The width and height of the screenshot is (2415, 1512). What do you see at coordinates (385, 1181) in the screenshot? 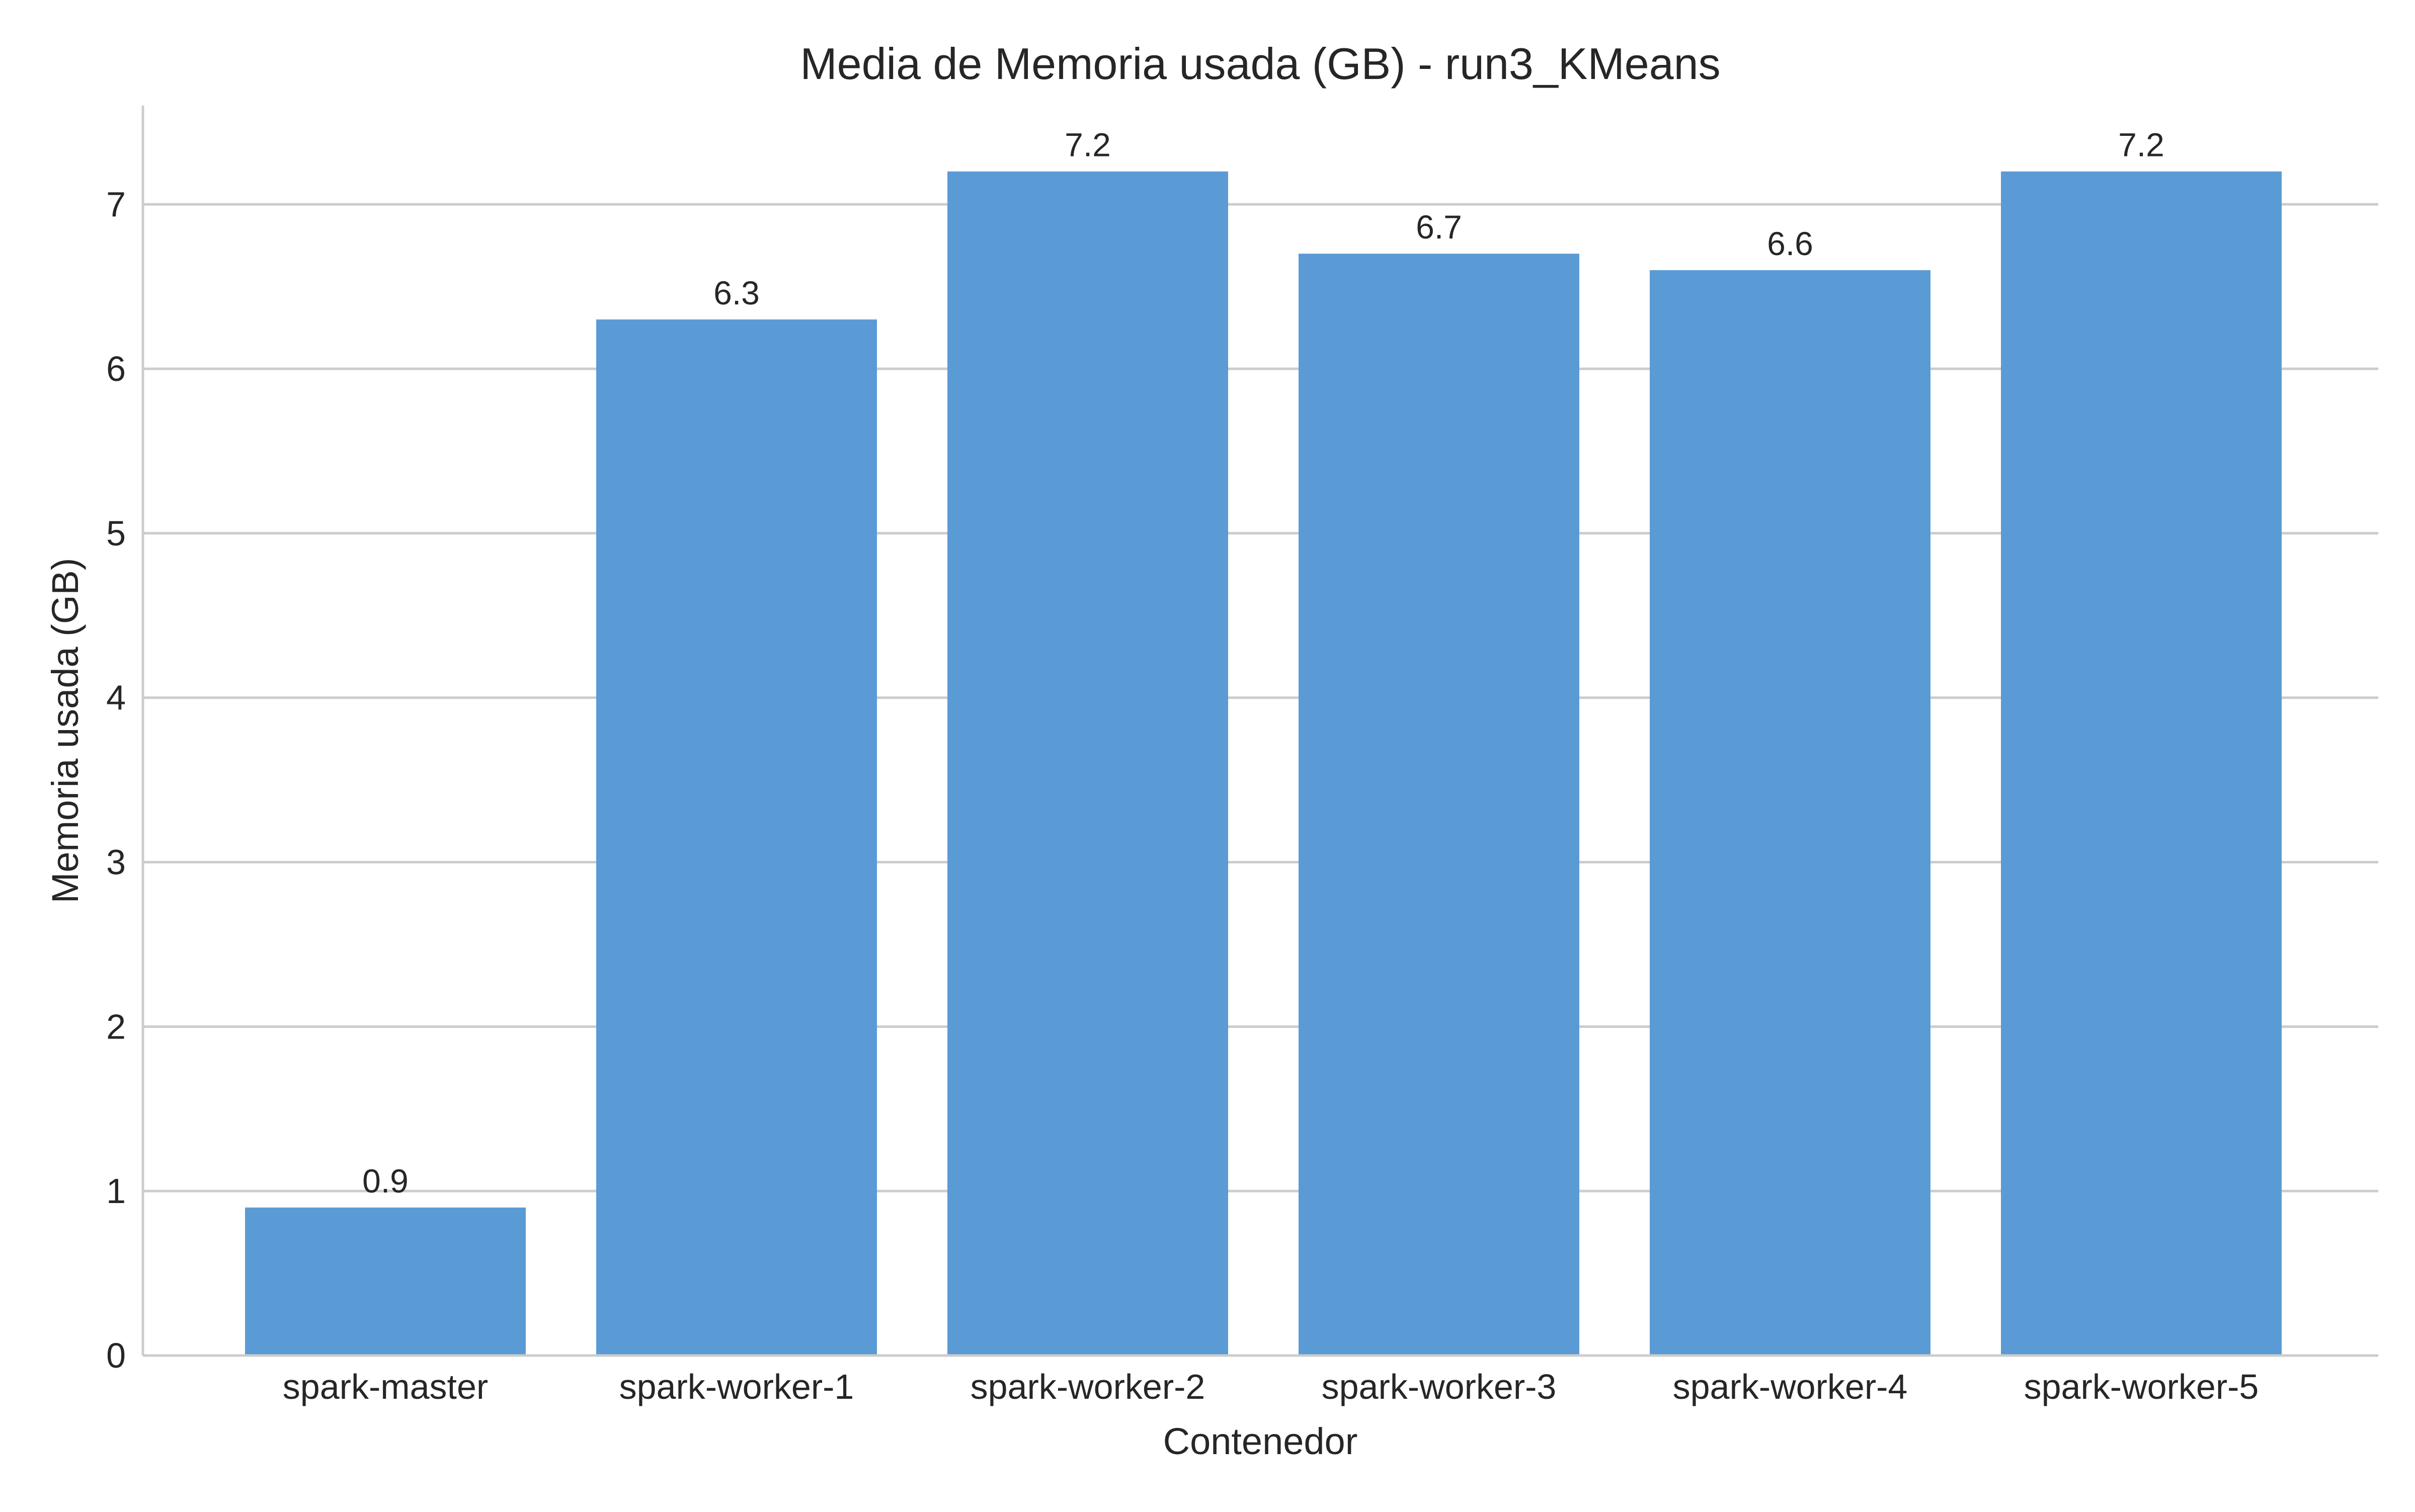
I see `data-label: 0.9` at bounding box center [385, 1181].